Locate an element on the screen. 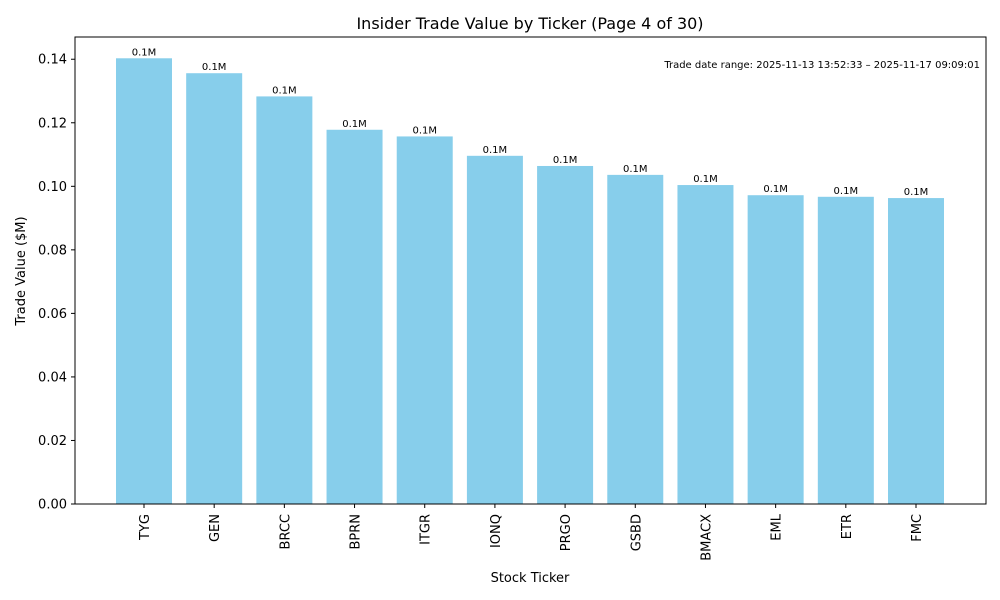 This screenshot has width=1000, height=600. bar-eml is located at coordinates (775, 349).